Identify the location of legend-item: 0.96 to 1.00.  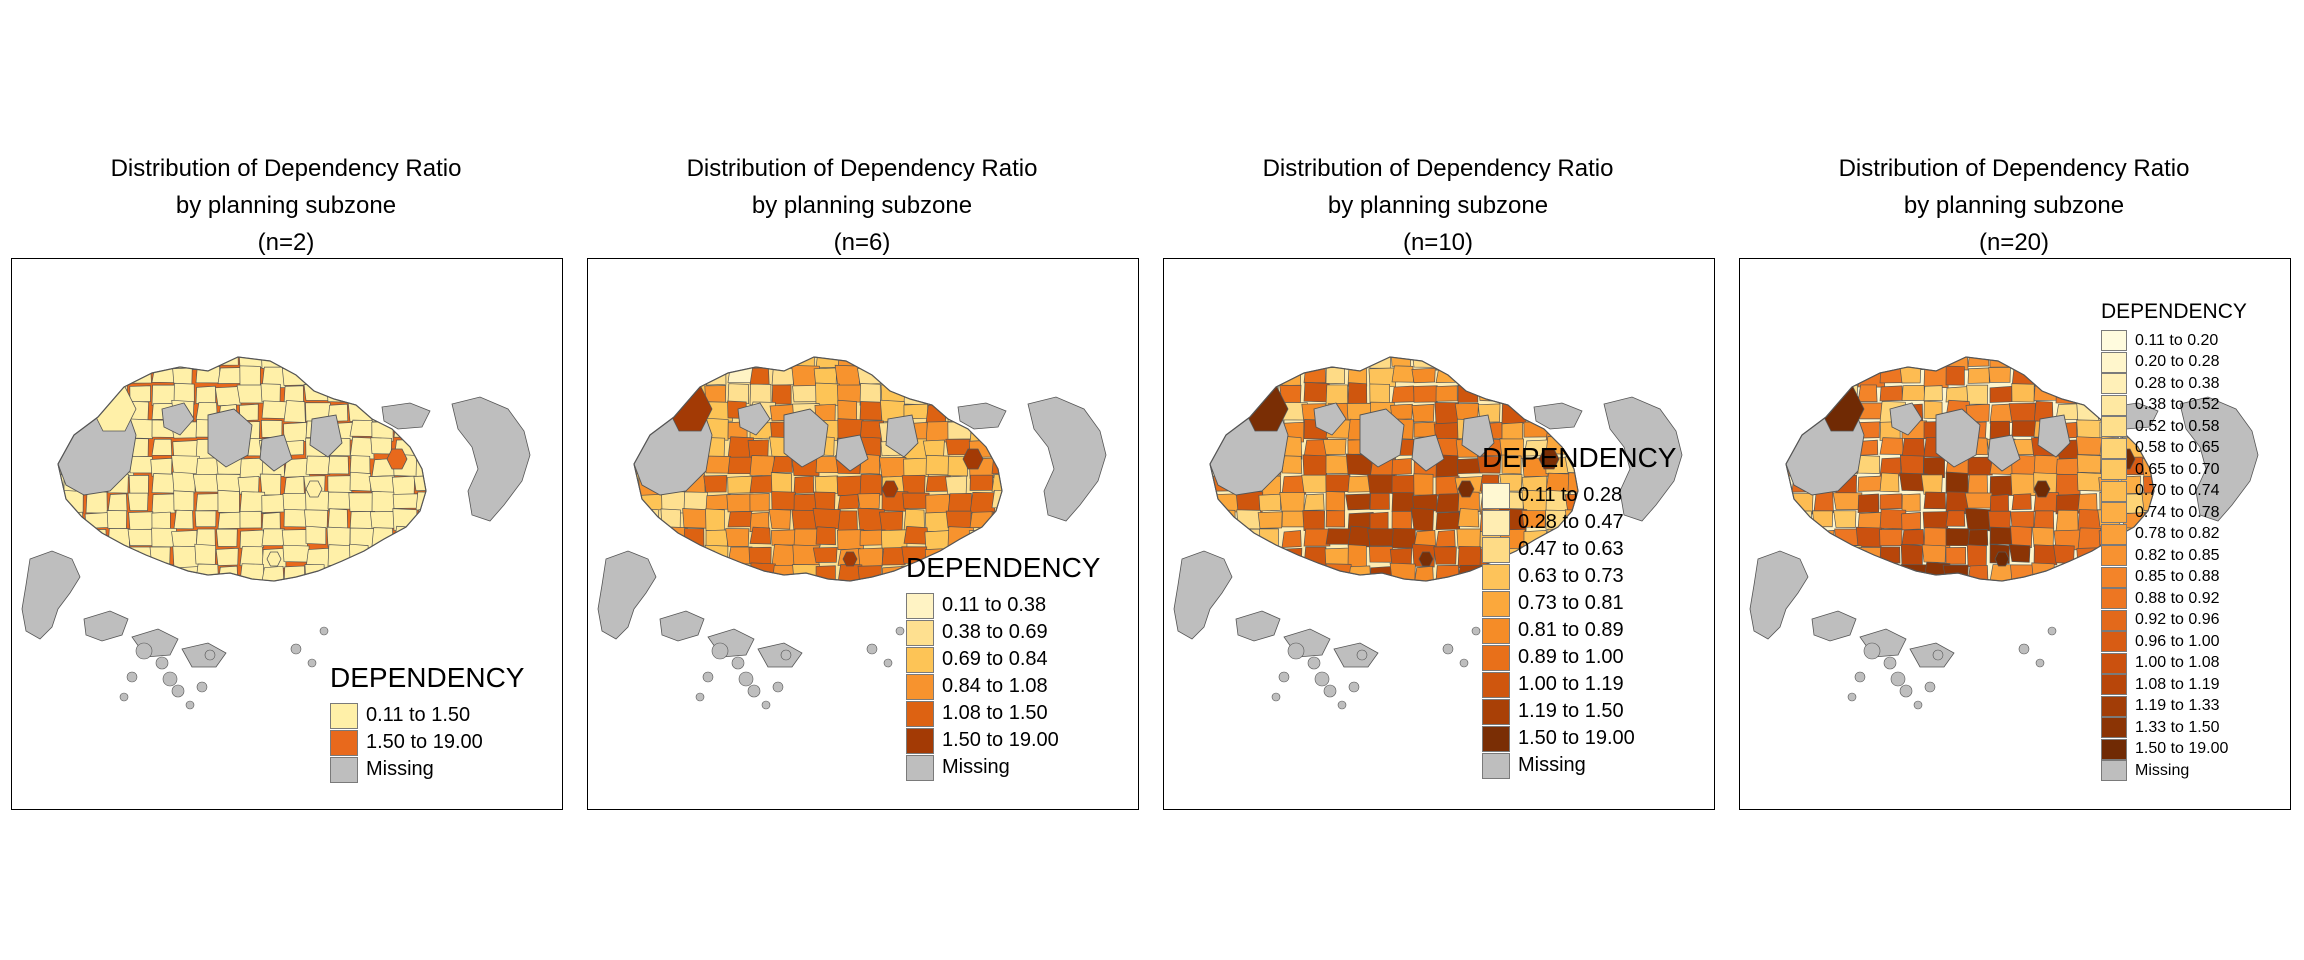
(2174, 642).